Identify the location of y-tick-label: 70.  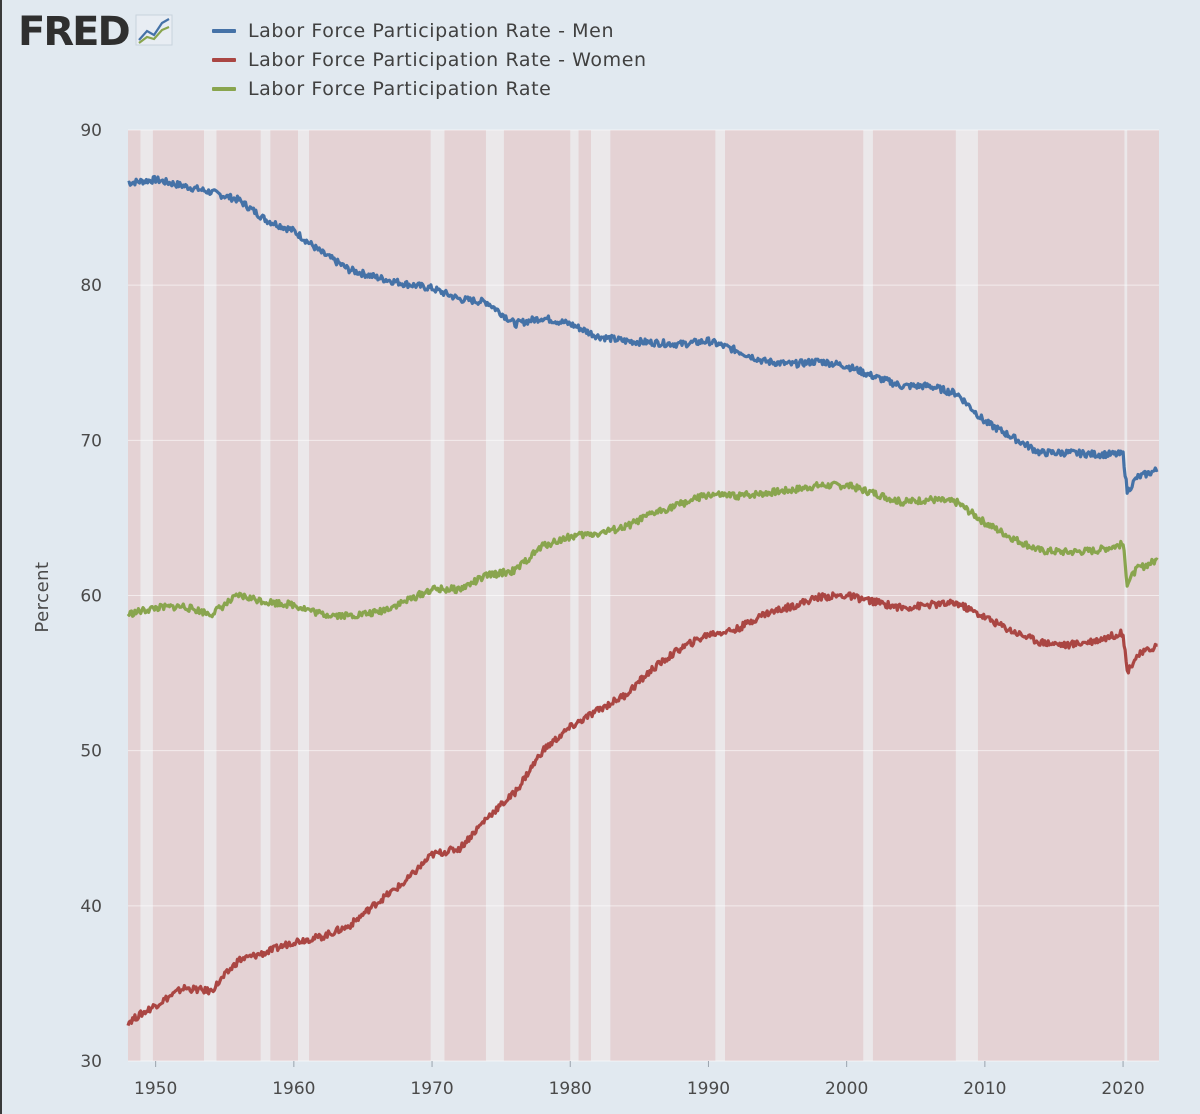
(91, 441).